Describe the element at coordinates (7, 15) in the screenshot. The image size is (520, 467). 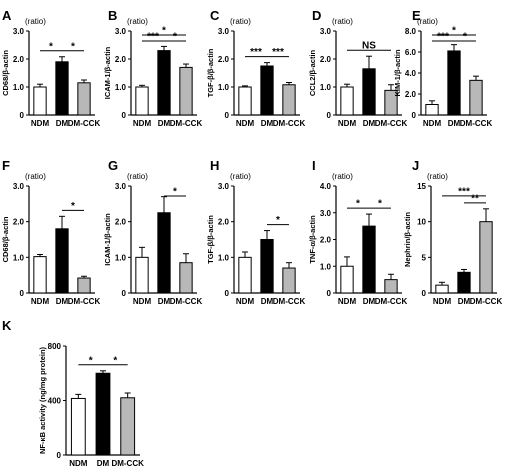
I see `panel-letter: A` at that location.